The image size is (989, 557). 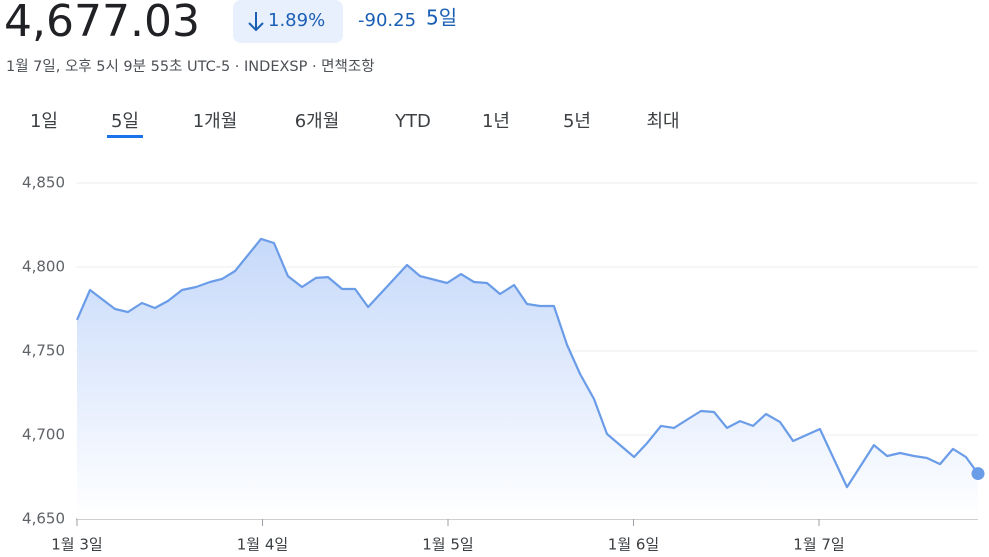 I want to click on y-tick-label: 4,700, so click(x=43, y=435).